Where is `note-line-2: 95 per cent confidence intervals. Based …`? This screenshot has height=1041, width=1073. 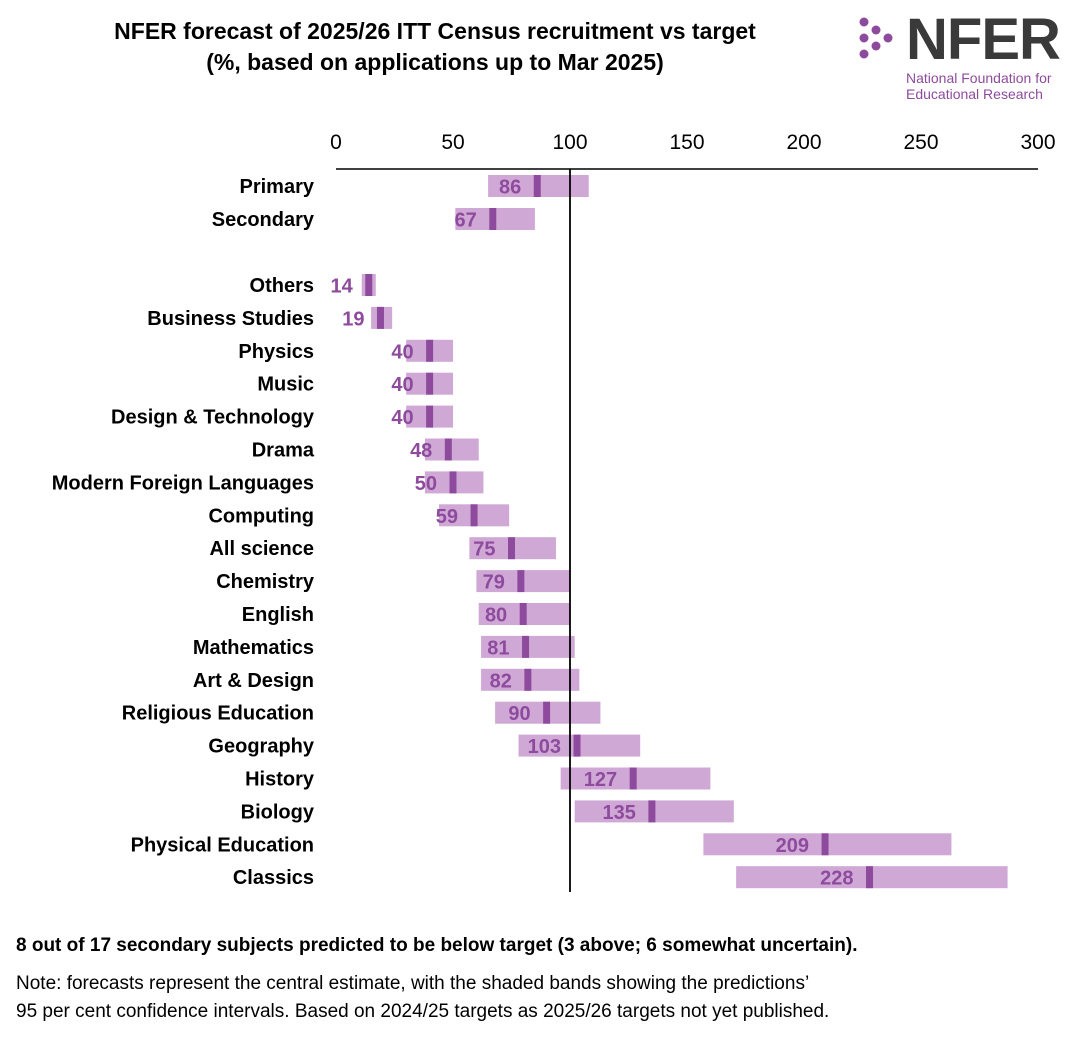 note-line-2: 95 per cent confidence intervals. Based … is located at coordinates (423, 1011).